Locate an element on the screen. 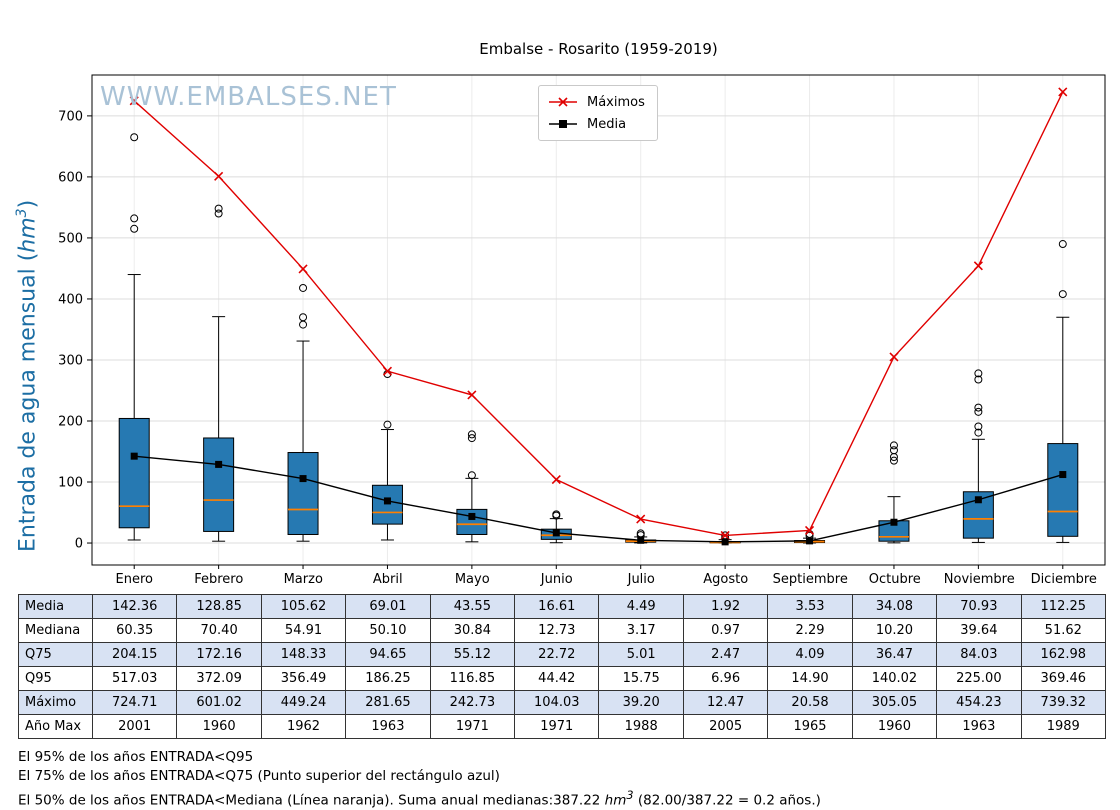 Image resolution: width=1120 pixels, height=810 pixels. maximos-marker-icon is located at coordinates (563, 102).